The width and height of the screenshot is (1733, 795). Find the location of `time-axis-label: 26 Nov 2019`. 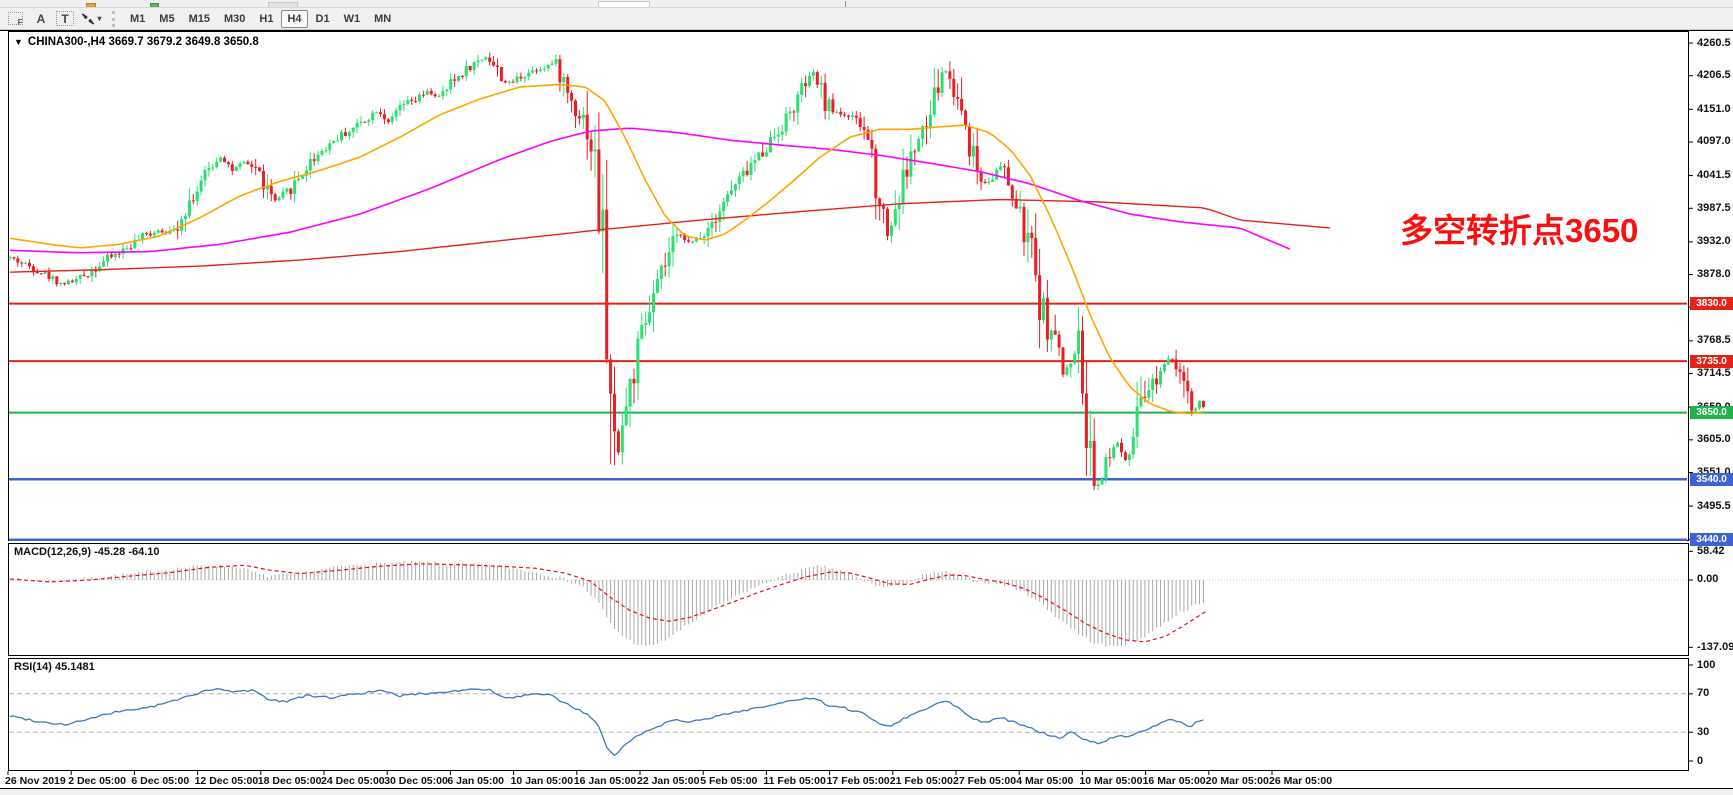

time-axis-label: 26 Nov 2019 is located at coordinates (35, 781).